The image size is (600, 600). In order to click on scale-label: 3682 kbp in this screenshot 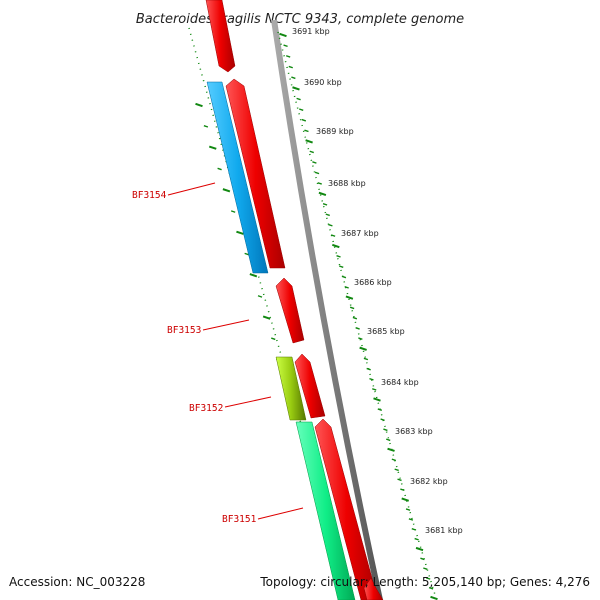, I will do `click(429, 481)`.